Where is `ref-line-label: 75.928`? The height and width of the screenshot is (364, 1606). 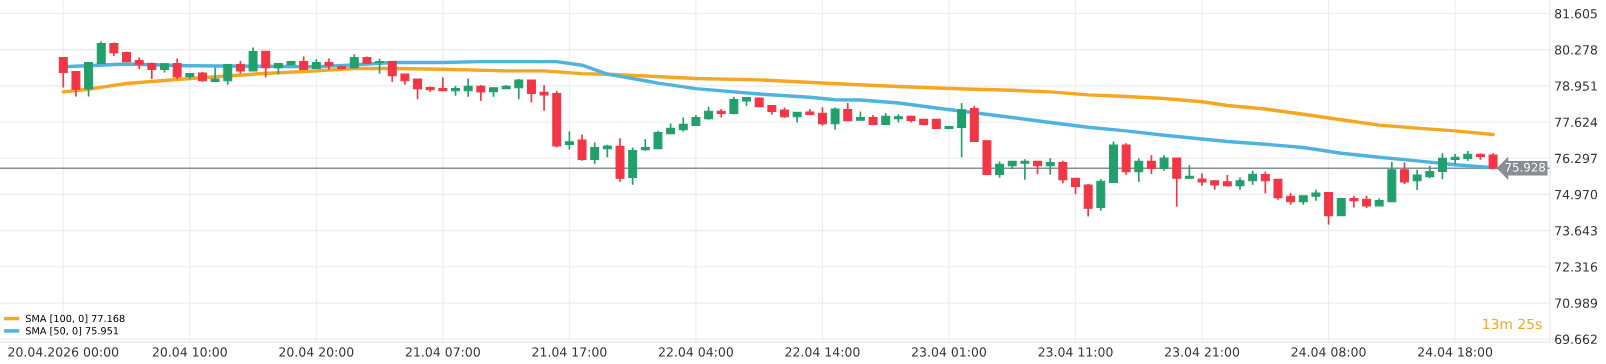
ref-line-label: 75.928 is located at coordinates (1525, 167).